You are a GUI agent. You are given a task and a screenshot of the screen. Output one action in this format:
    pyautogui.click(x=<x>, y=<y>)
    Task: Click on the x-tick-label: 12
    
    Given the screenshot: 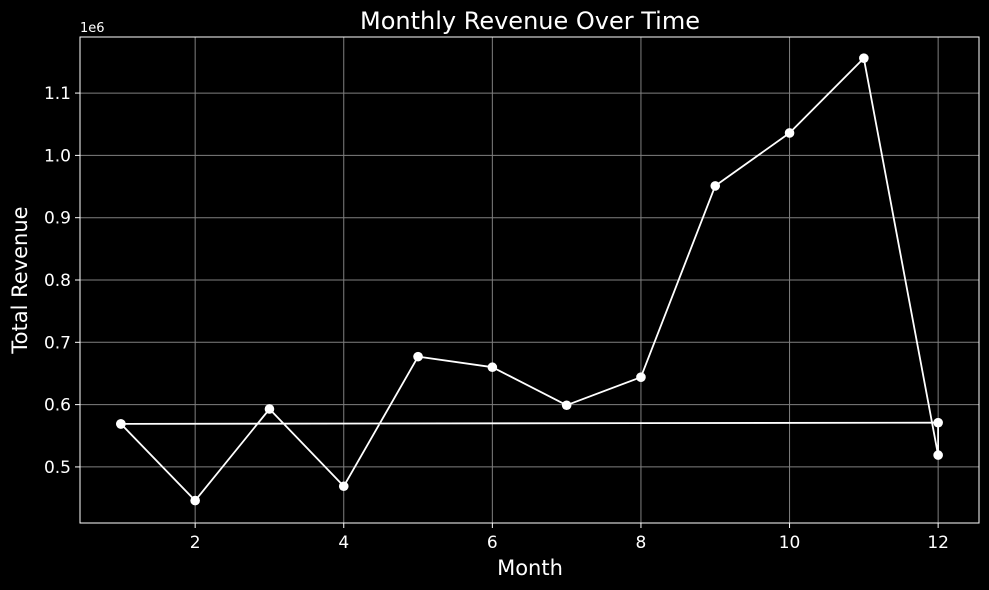 What is the action you would take?
    pyautogui.click(x=938, y=543)
    